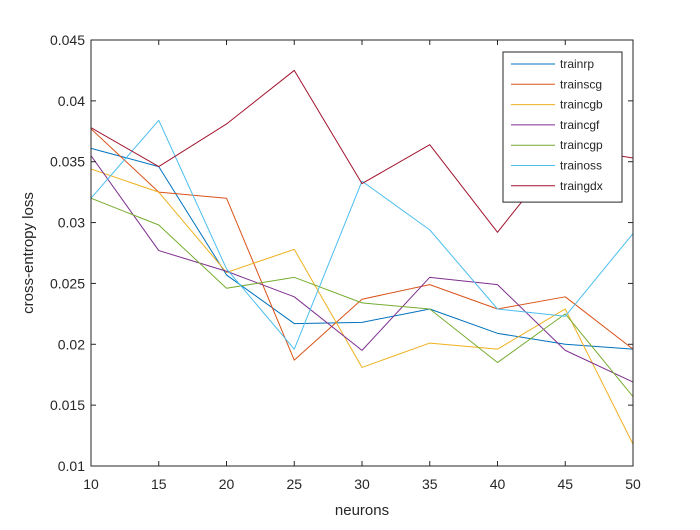 This screenshot has width=700, height=530. Describe the element at coordinates (498, 484) in the screenshot. I see `x-tick-label: 40` at that location.